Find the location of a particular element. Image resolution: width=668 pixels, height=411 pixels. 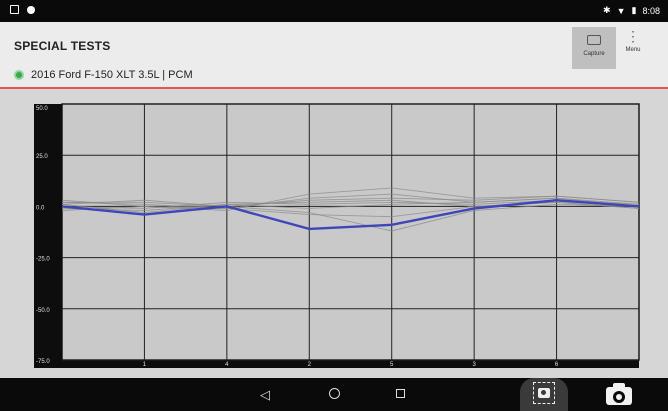

y-tick-label: 0.0 is located at coordinates (40, 208).